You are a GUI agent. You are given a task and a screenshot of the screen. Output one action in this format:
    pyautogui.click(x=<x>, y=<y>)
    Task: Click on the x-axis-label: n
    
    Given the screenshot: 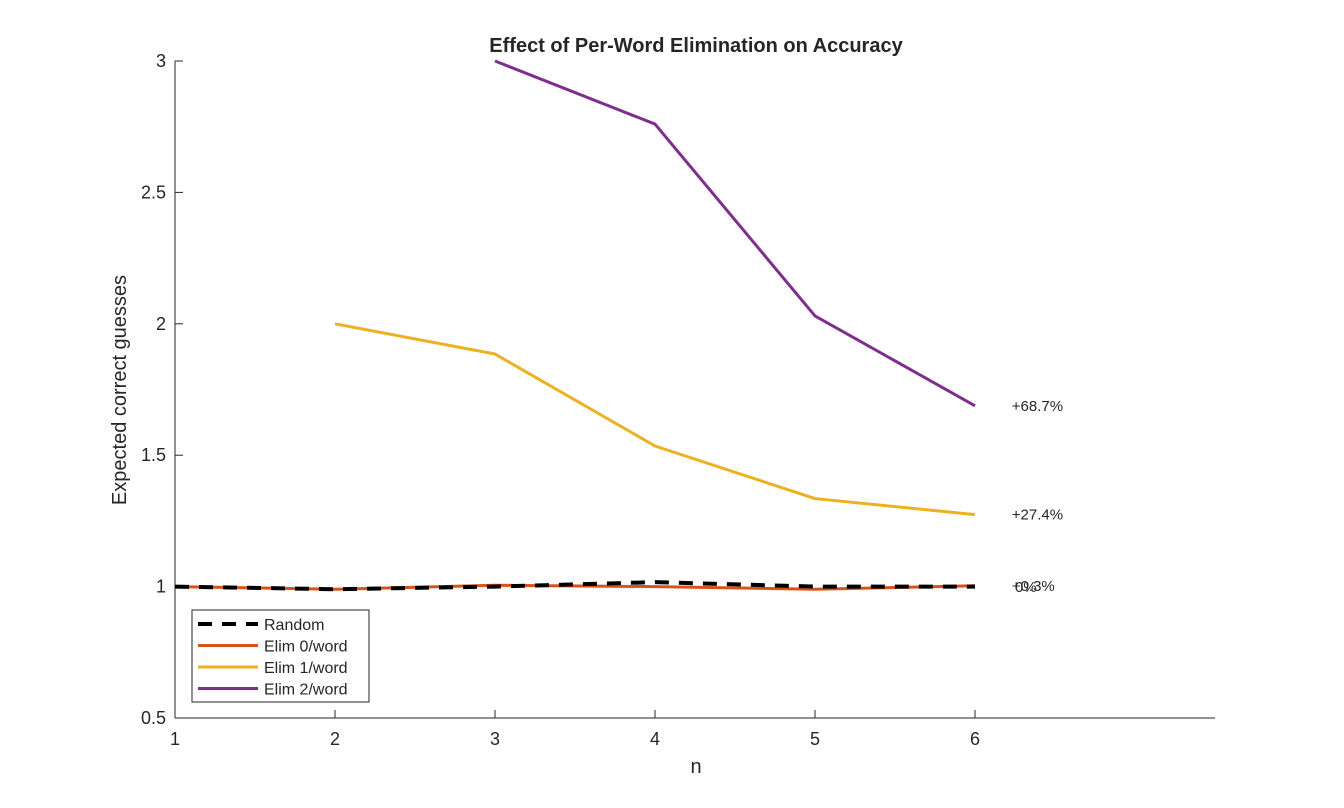 What is the action you would take?
    pyautogui.click(x=695, y=767)
    